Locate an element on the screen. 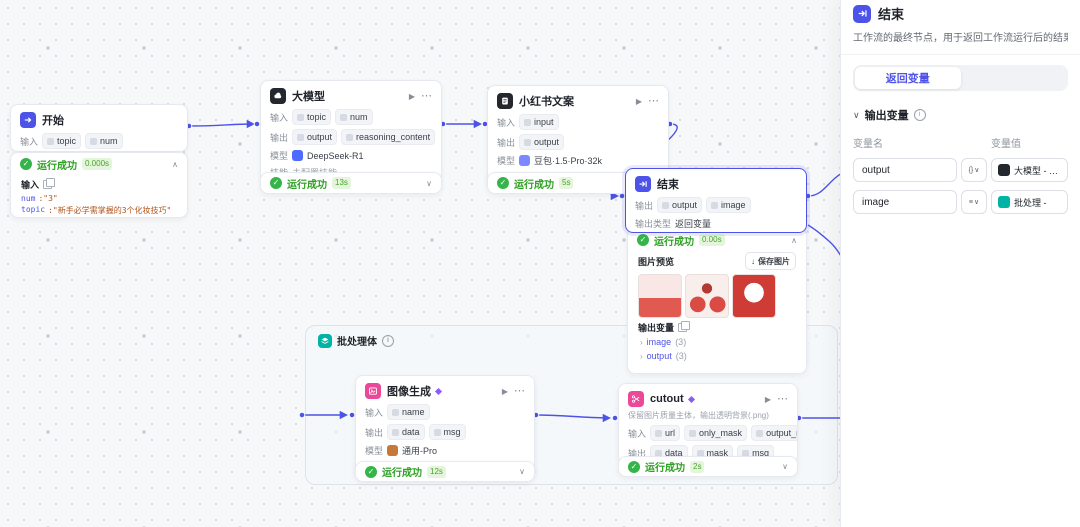 This screenshot has width=1080, height=527. var-chip: msg is located at coordinates (447, 432).